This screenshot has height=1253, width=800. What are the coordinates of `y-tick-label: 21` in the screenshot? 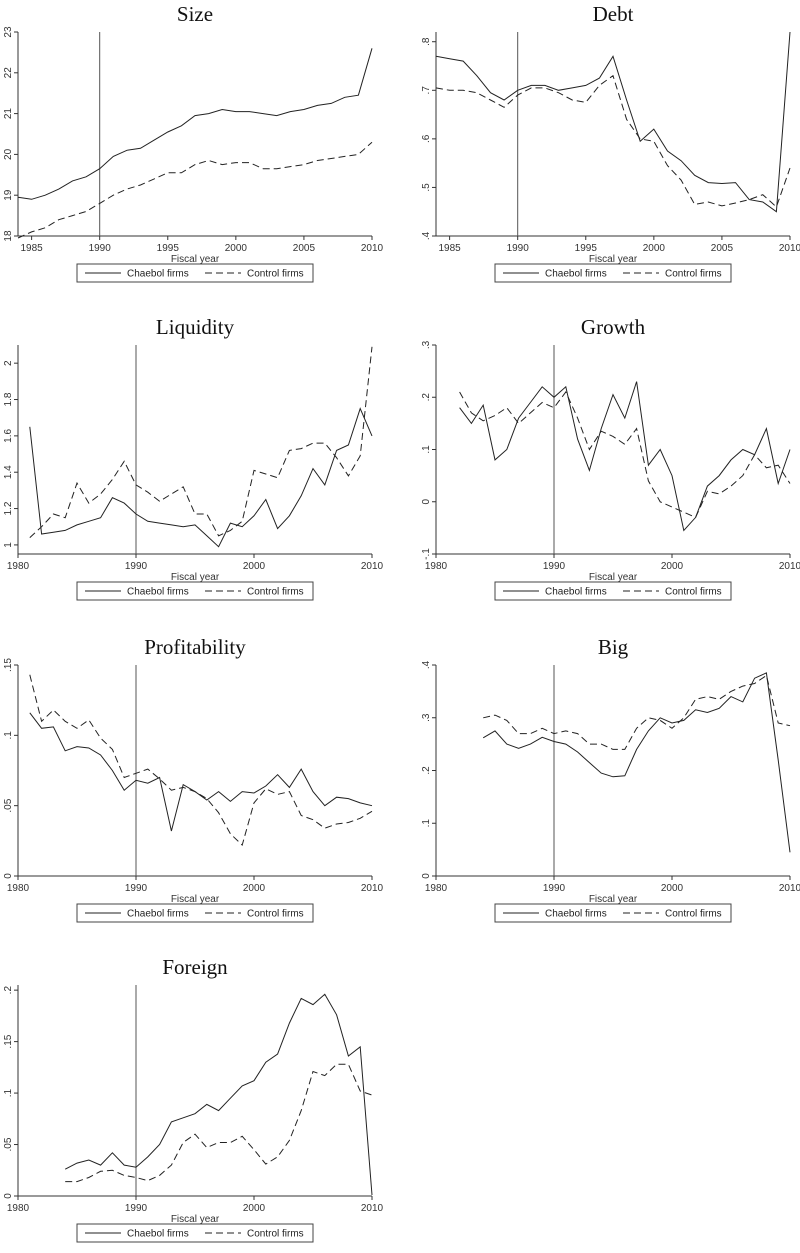 It's located at (8, 114).